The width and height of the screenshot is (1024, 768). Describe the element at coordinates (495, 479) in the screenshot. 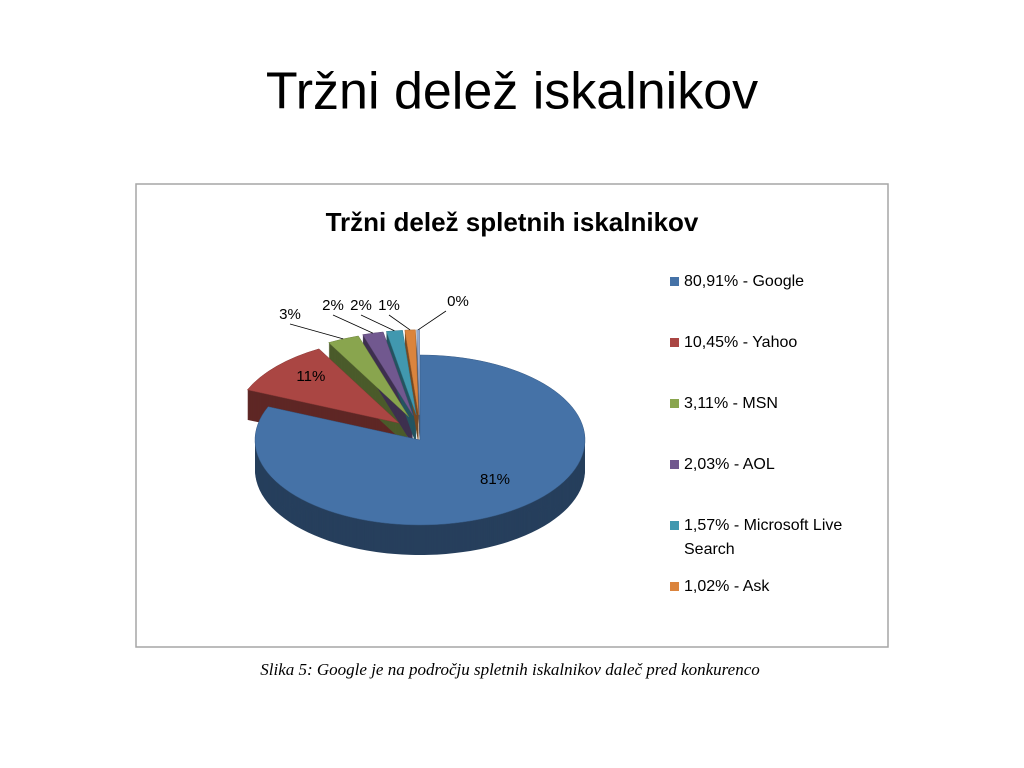

I see `data-label: 81%` at that location.